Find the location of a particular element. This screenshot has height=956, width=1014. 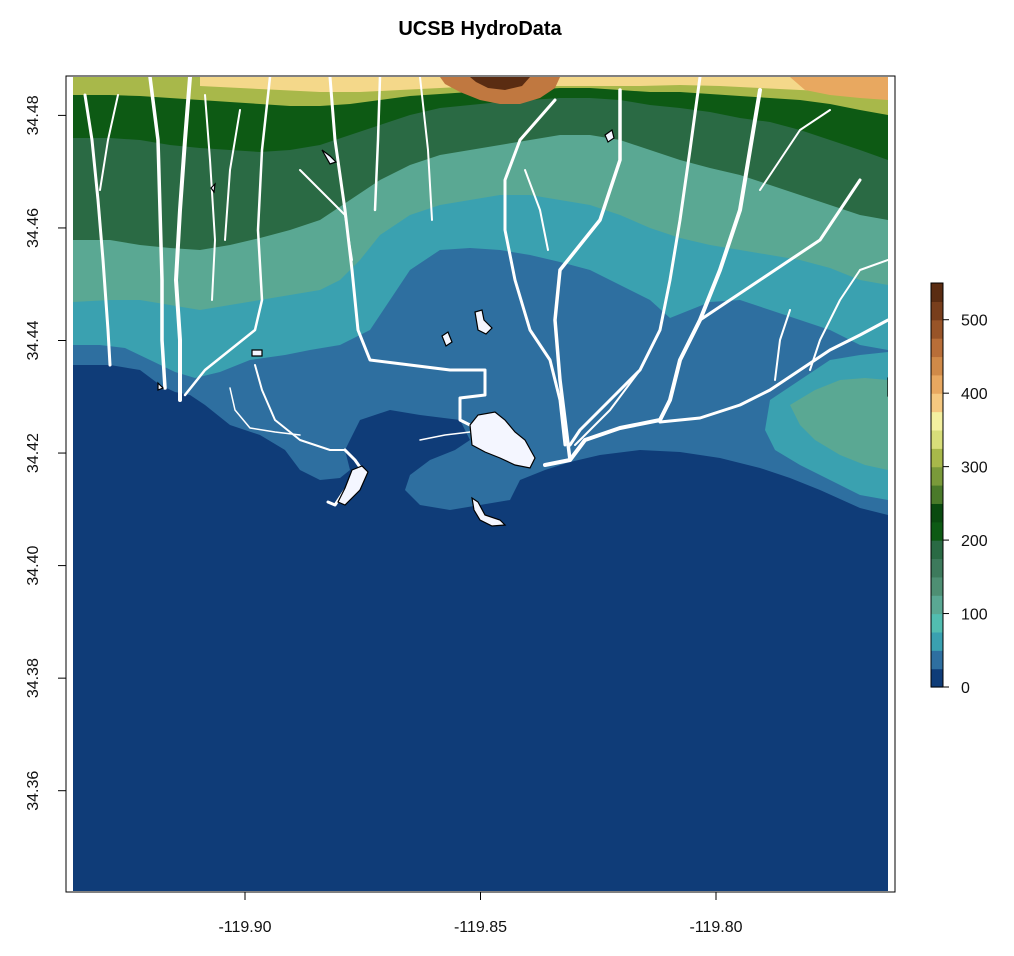

page-title: UCSB HydroData is located at coordinates (480, 29).